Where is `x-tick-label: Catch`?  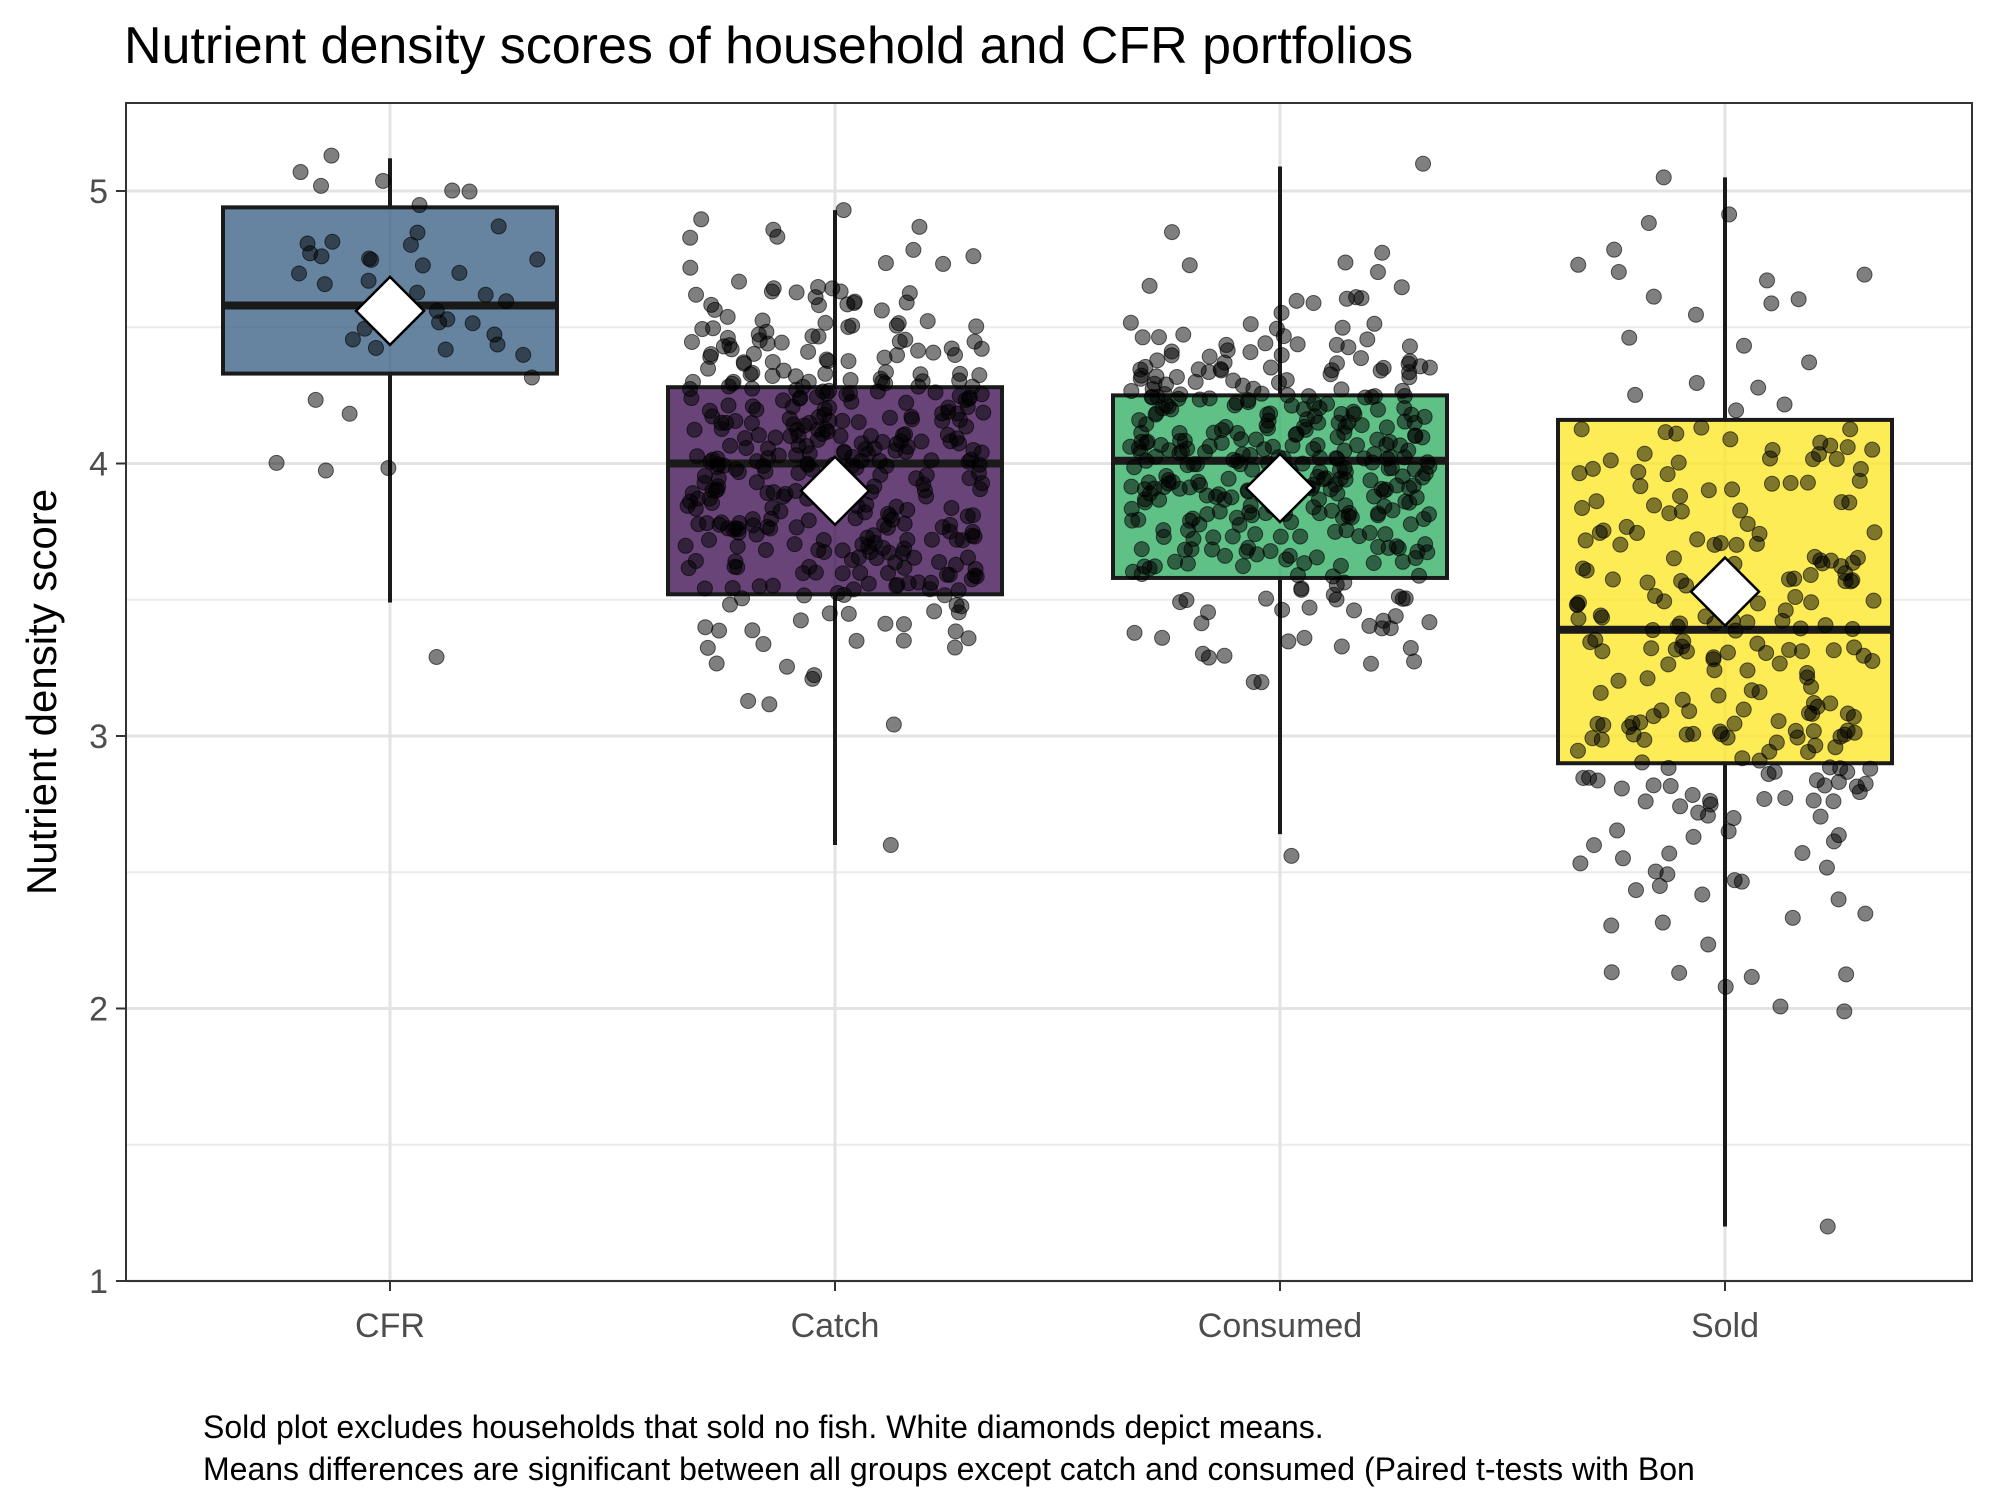 x-tick-label: Catch is located at coordinates (835, 1326).